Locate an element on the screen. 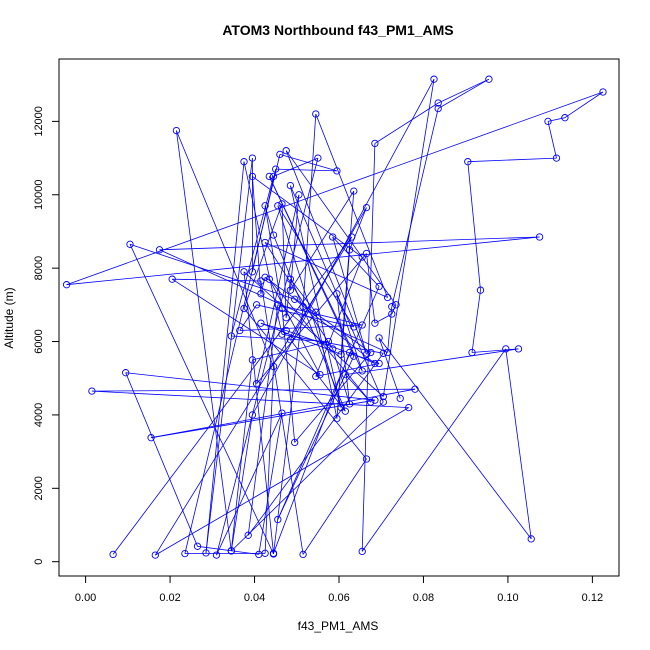 This screenshot has width=650, height=650. y-tick-label: 0 is located at coordinates (39, 562).